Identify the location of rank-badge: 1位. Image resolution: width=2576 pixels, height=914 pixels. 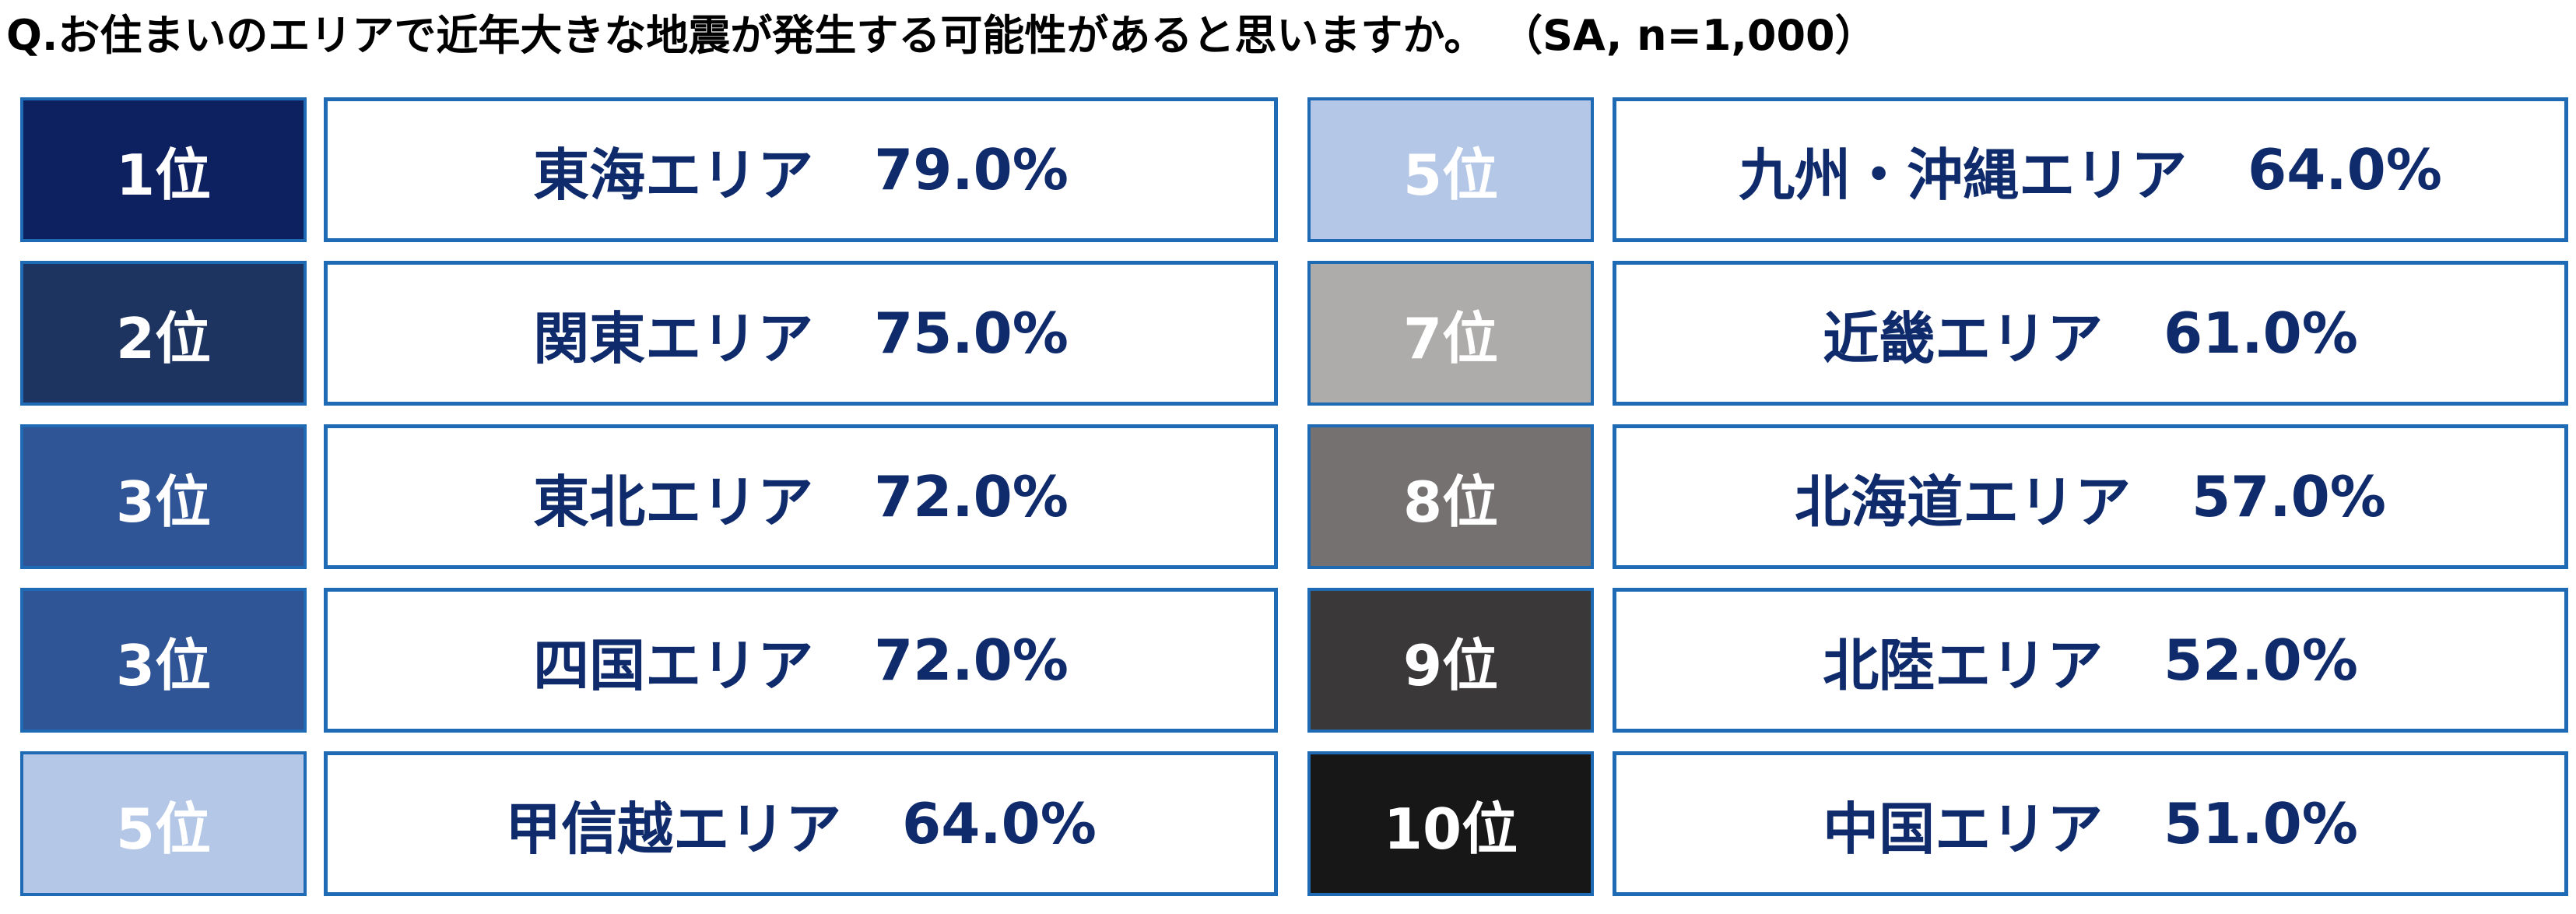
(164, 169).